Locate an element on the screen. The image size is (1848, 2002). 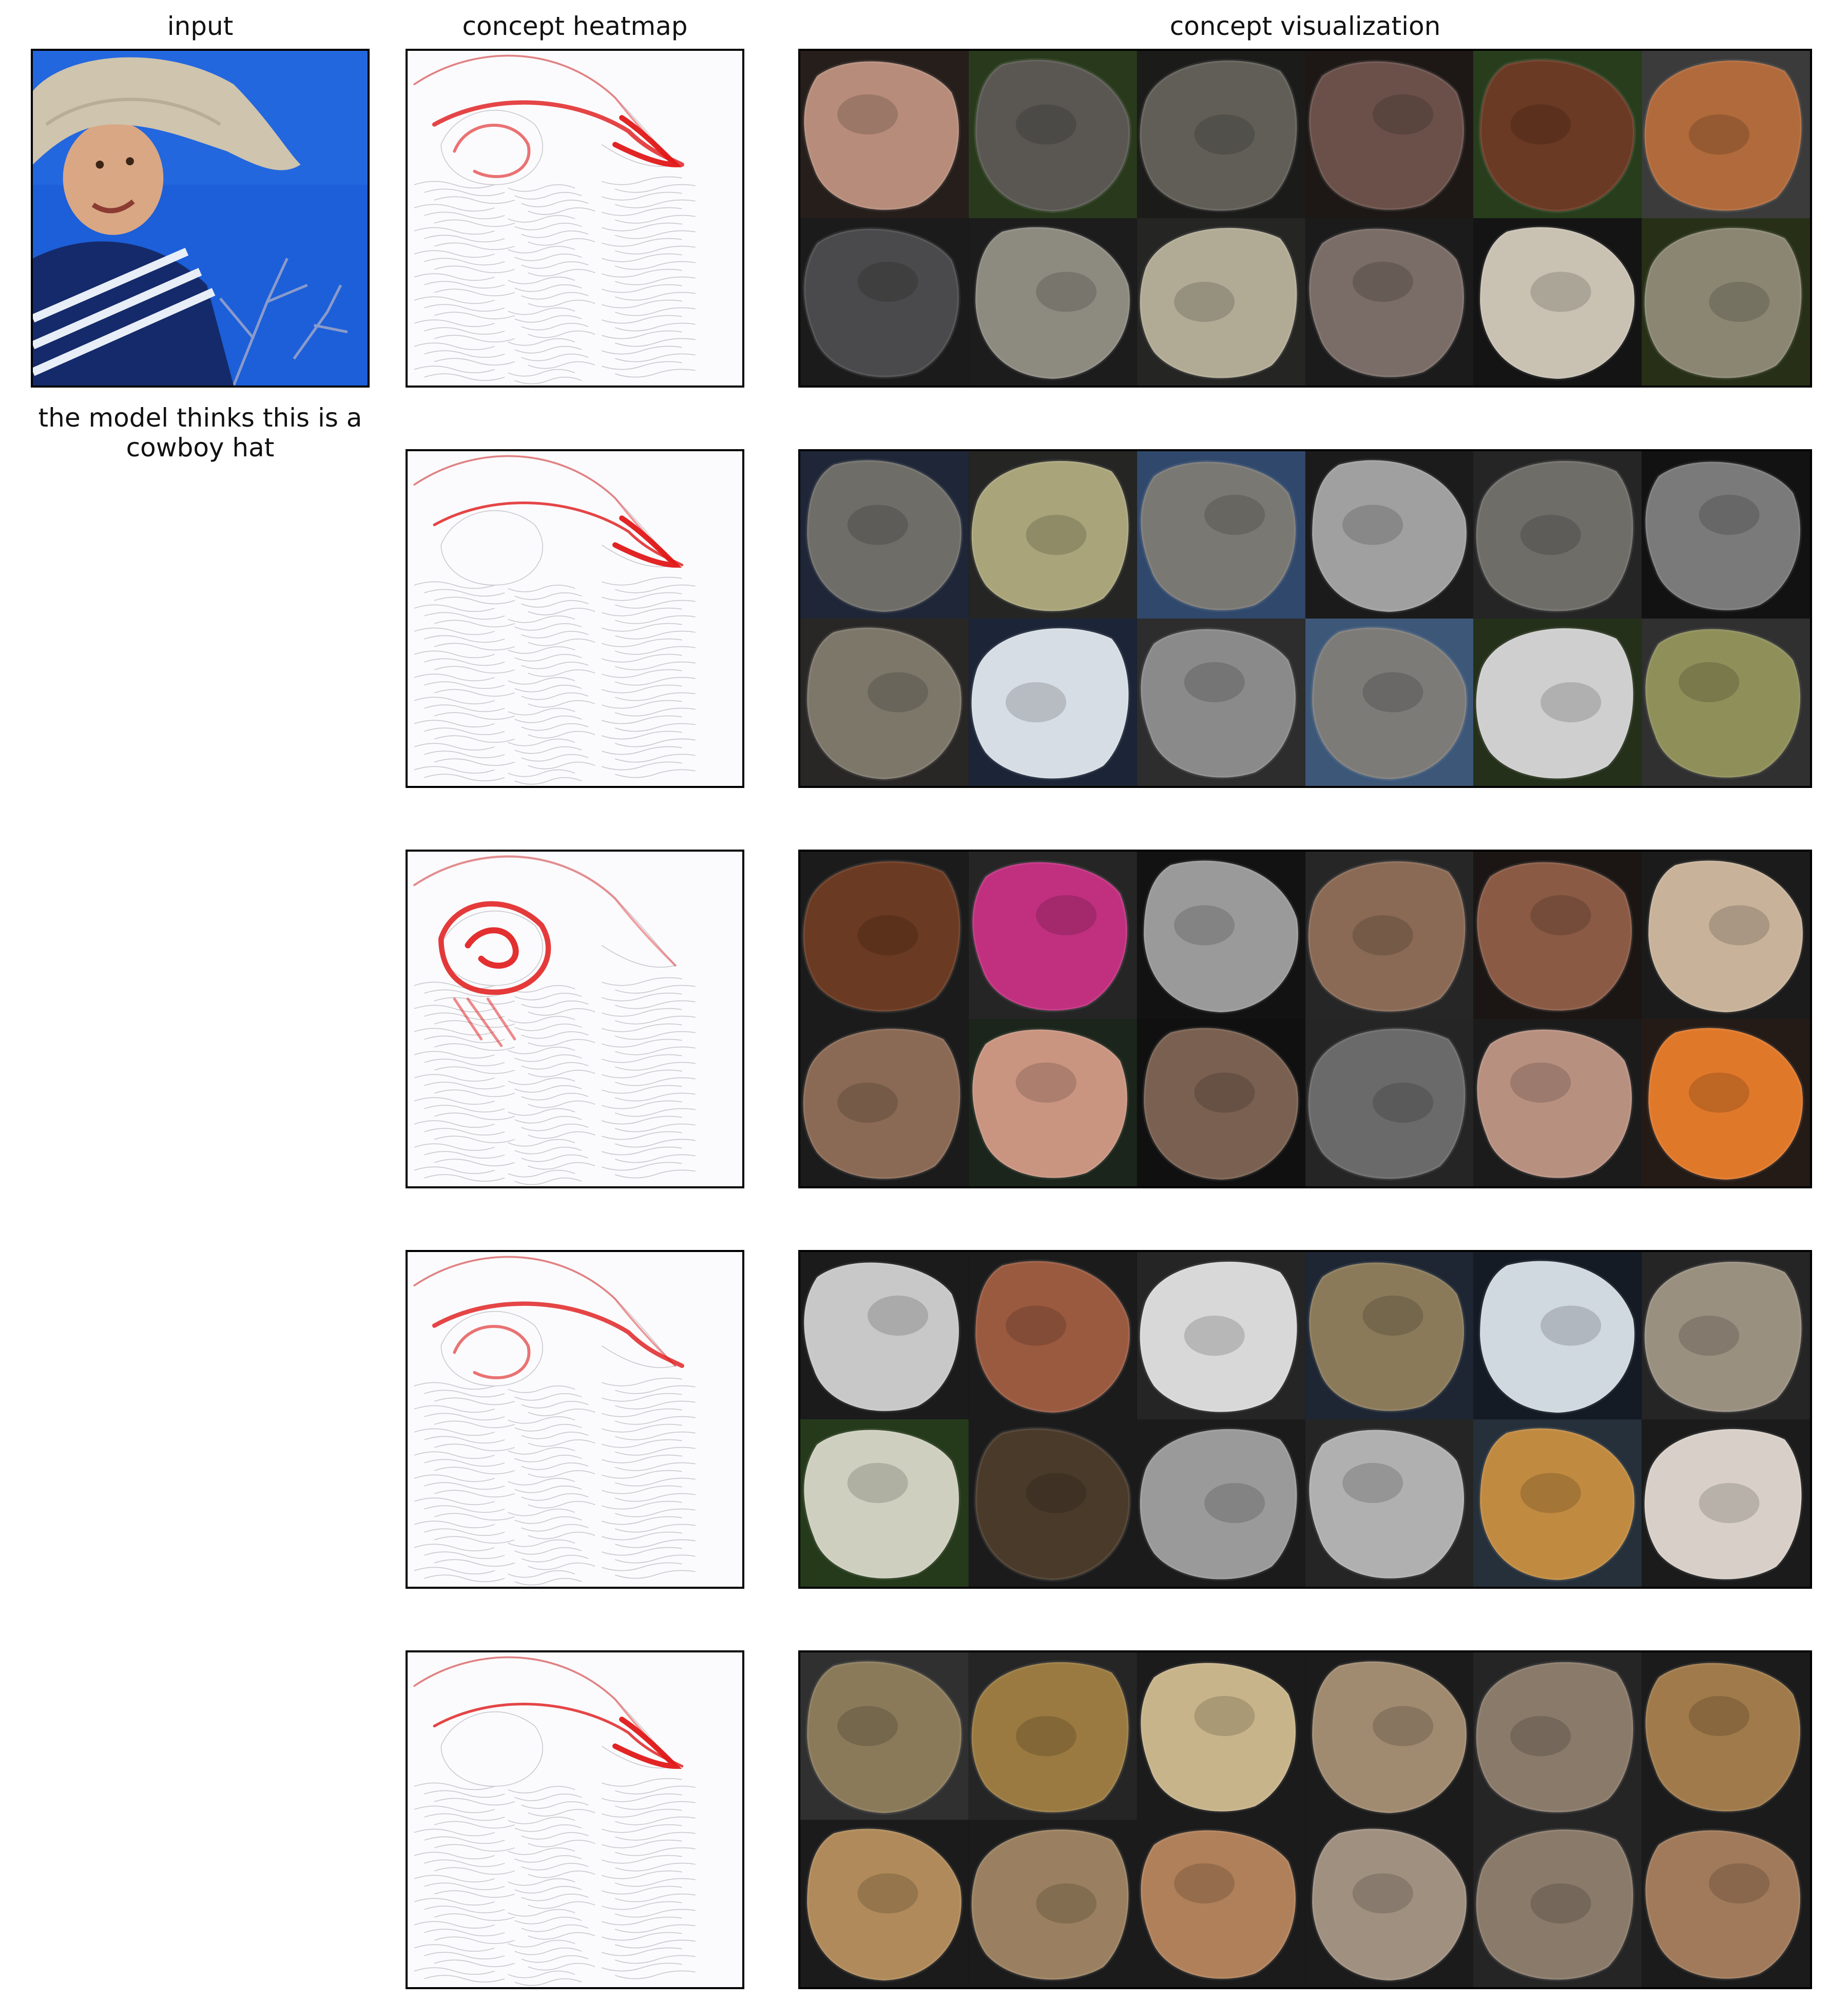
buffalo-closeup-thumbnail is located at coordinates (884, 302).